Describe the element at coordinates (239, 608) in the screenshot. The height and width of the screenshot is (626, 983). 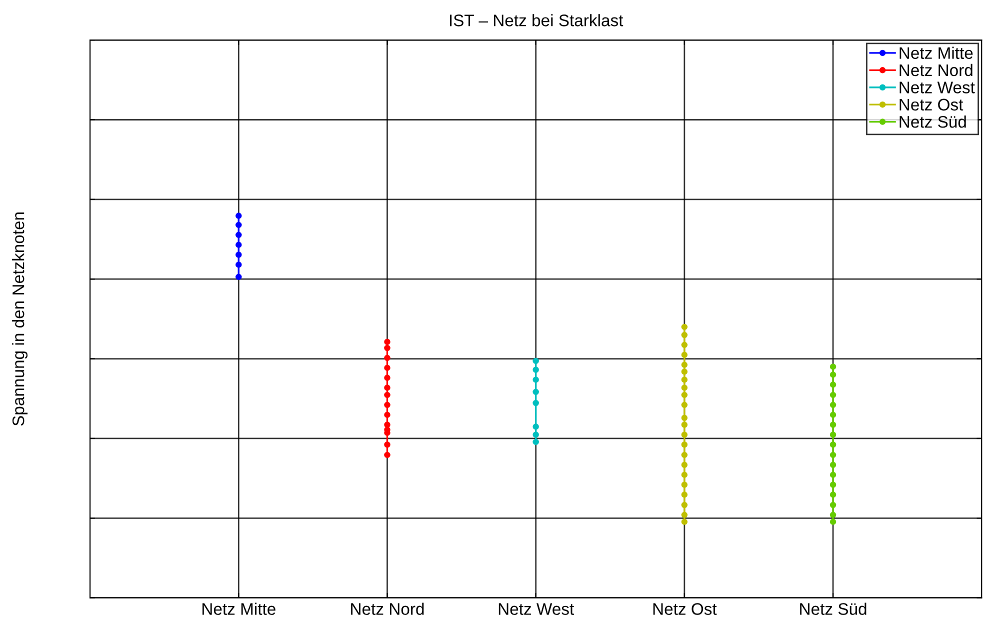
I see `x-tick-label: Netz Mitte` at that location.